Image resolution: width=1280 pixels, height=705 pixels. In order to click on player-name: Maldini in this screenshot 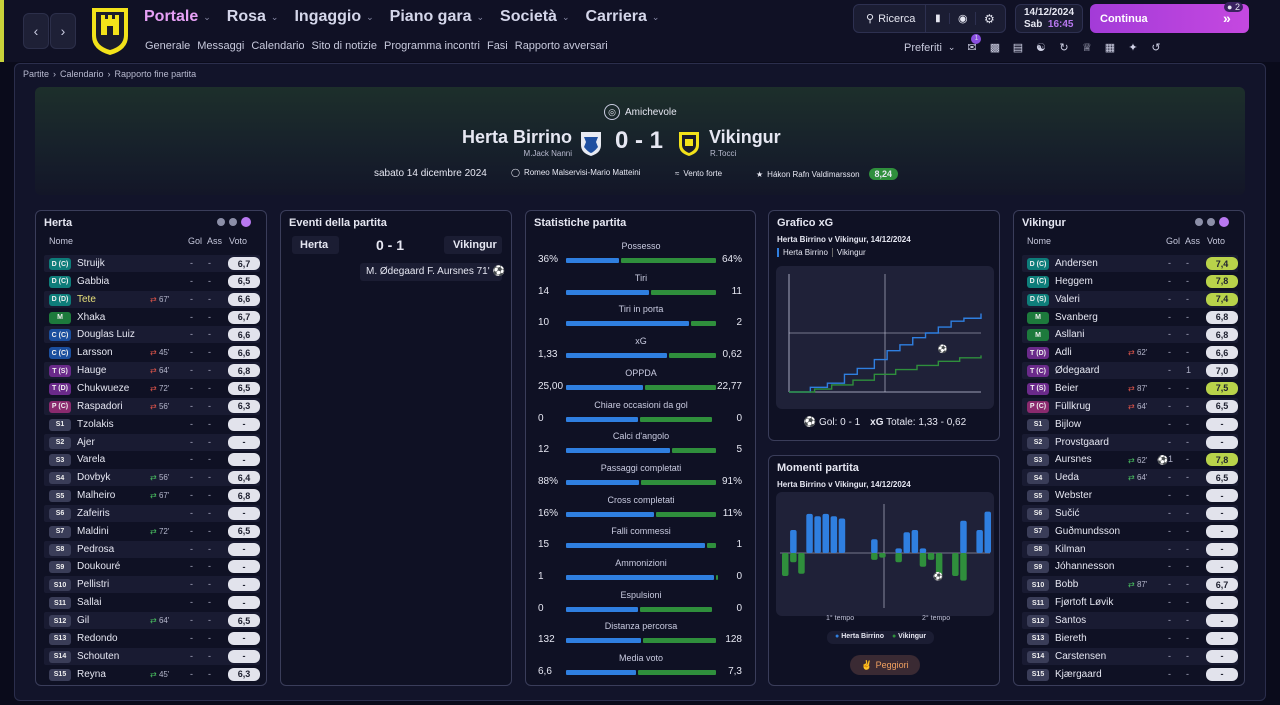, I will do `click(93, 531)`.